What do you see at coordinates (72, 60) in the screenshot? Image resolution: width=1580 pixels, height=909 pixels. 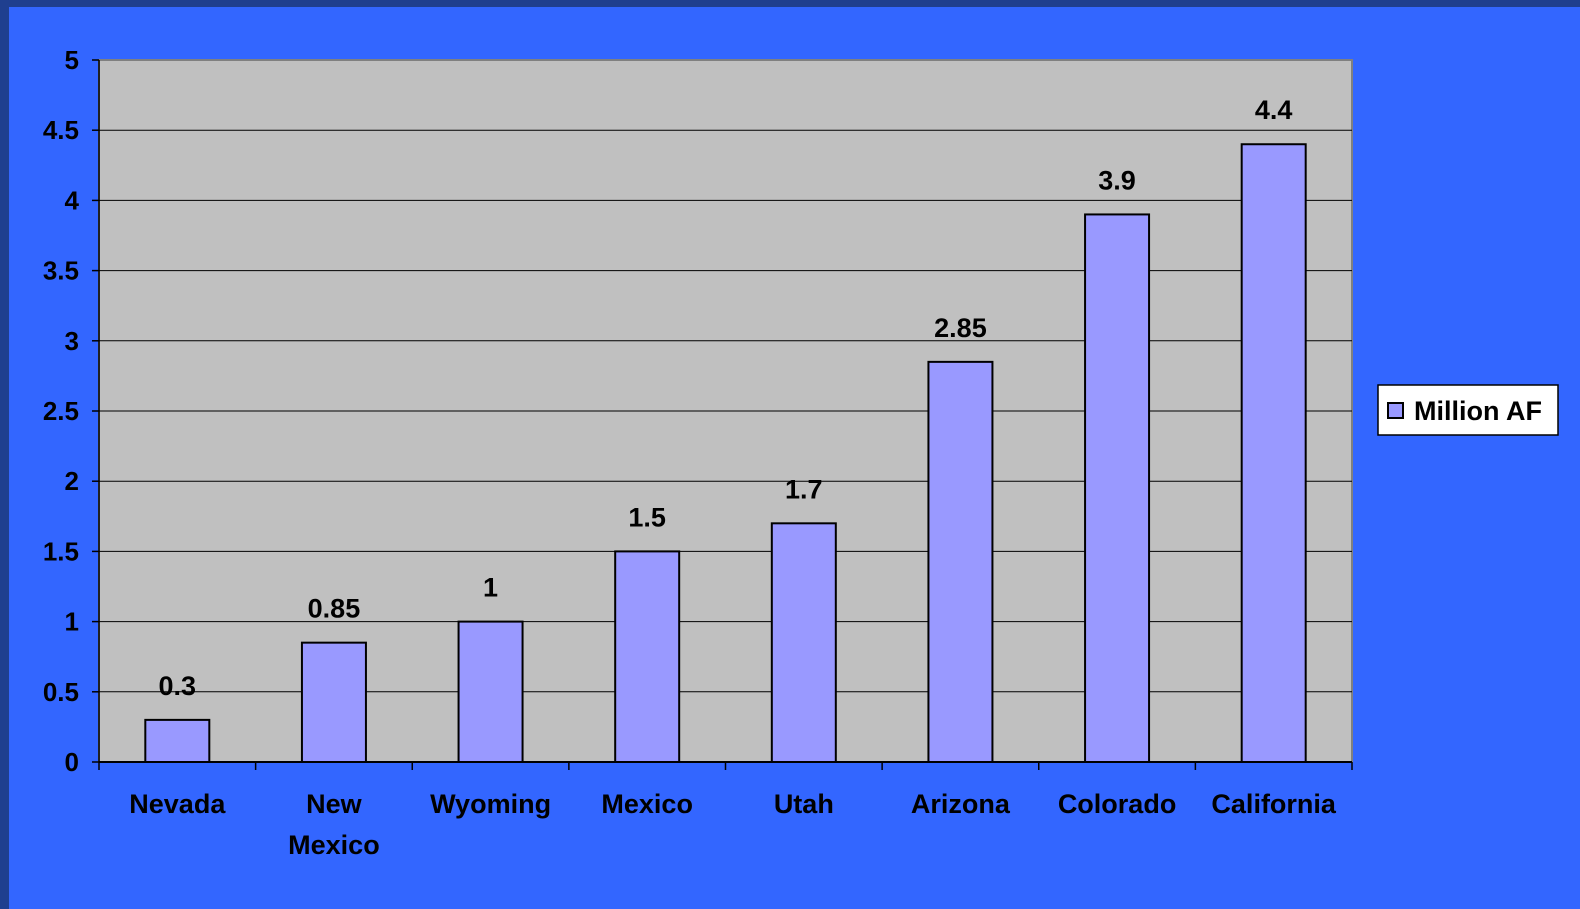 I see `y-tick-label: 5` at bounding box center [72, 60].